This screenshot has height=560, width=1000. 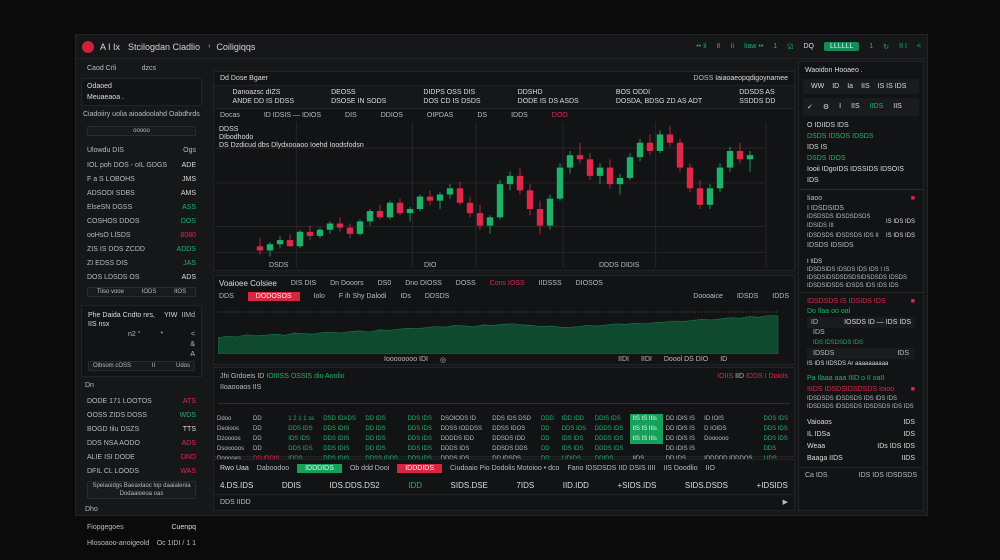 I want to click on volume-tab: Dno DIOSS, so click(x=423, y=283).